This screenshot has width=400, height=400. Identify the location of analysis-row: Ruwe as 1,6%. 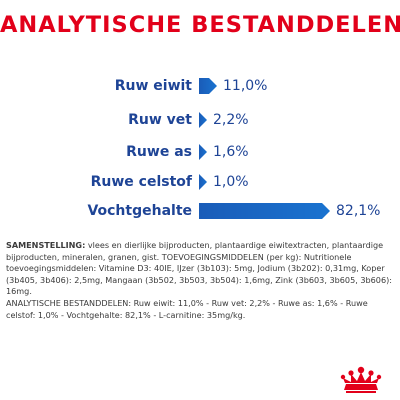
(200, 152).